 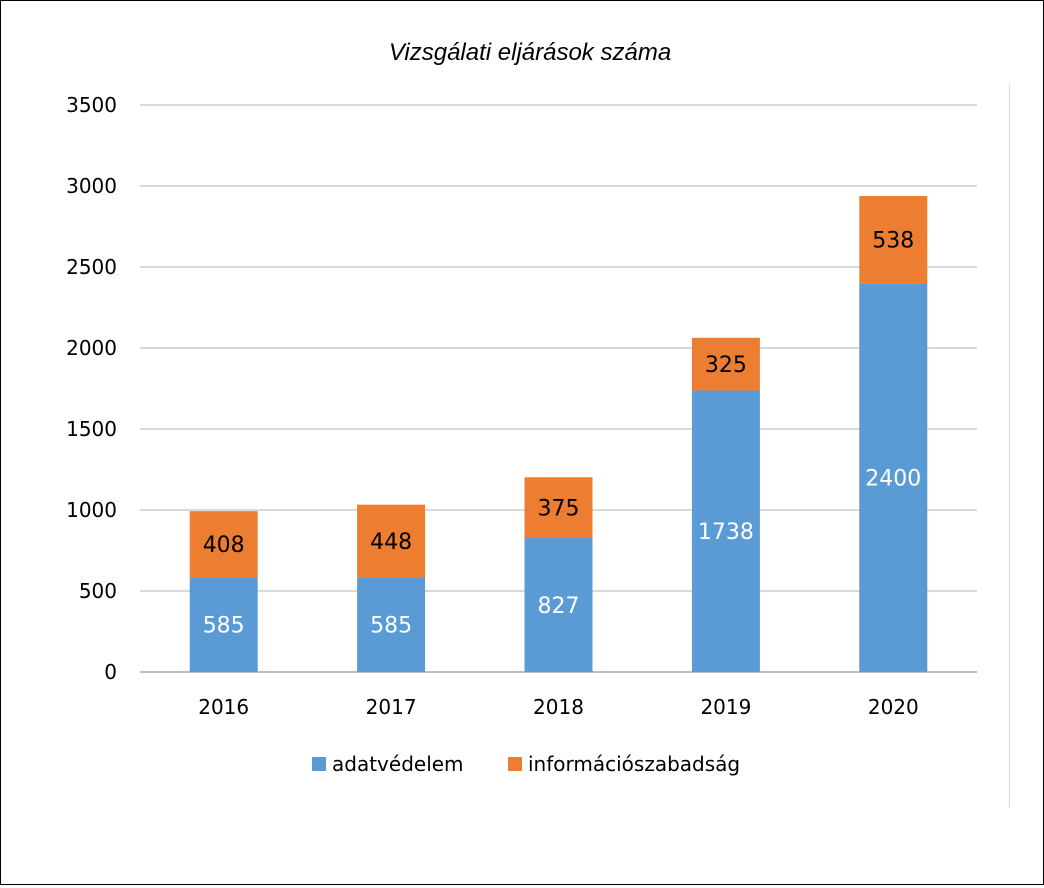 I want to click on y-tick-label: 1500, so click(x=91, y=429).